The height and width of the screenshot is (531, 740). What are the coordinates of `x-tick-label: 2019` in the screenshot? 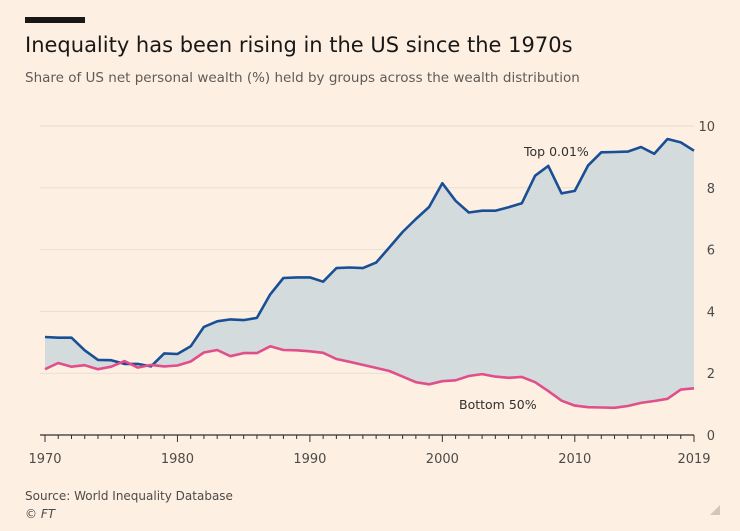 It's located at (693, 459).